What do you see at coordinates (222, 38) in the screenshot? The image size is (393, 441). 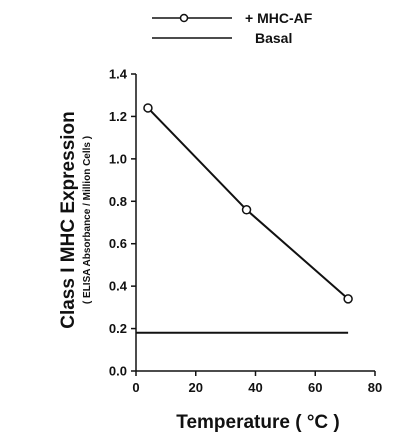 I see `legend-entry-basal: Basal` at bounding box center [222, 38].